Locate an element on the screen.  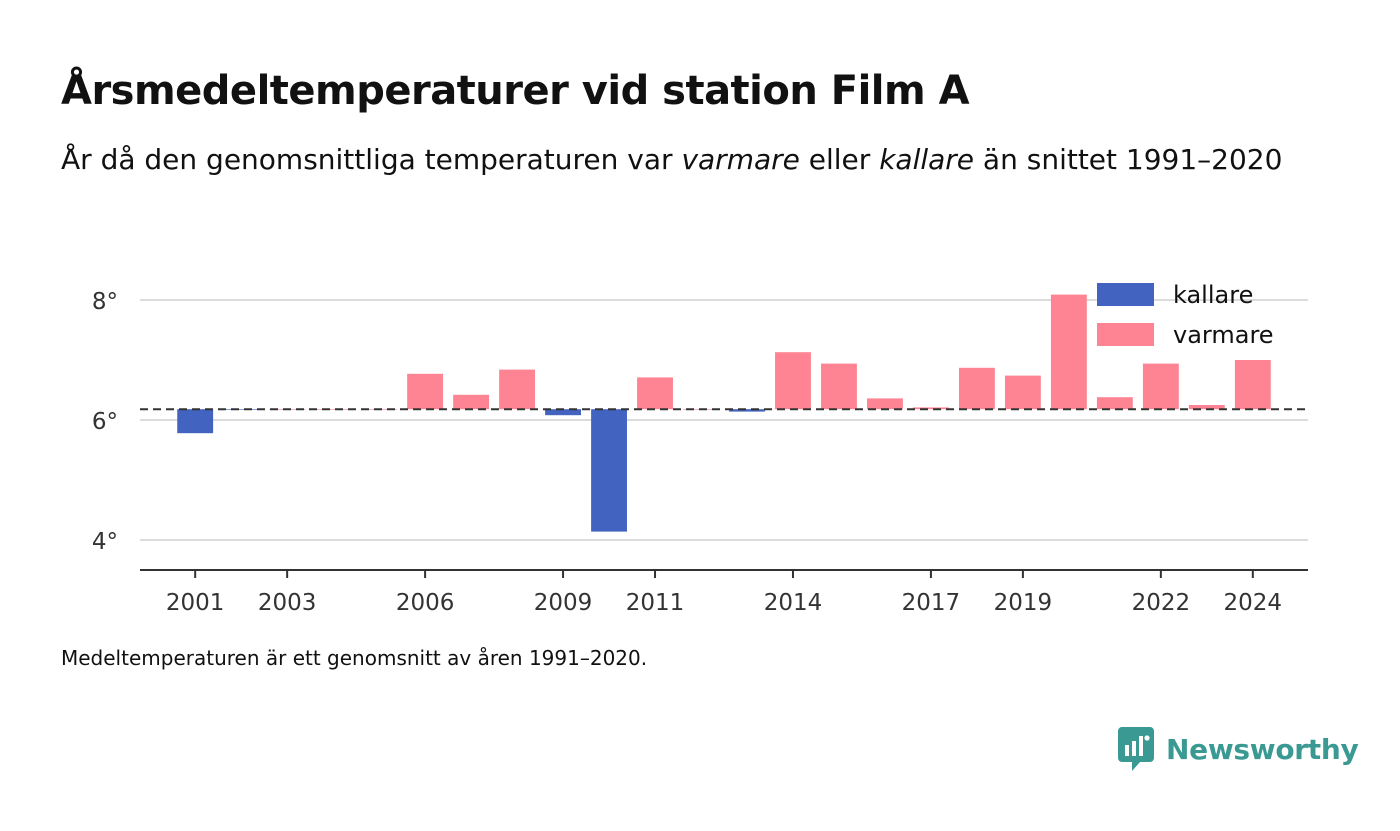
x-tick-label: 2006 is located at coordinates (425, 603).